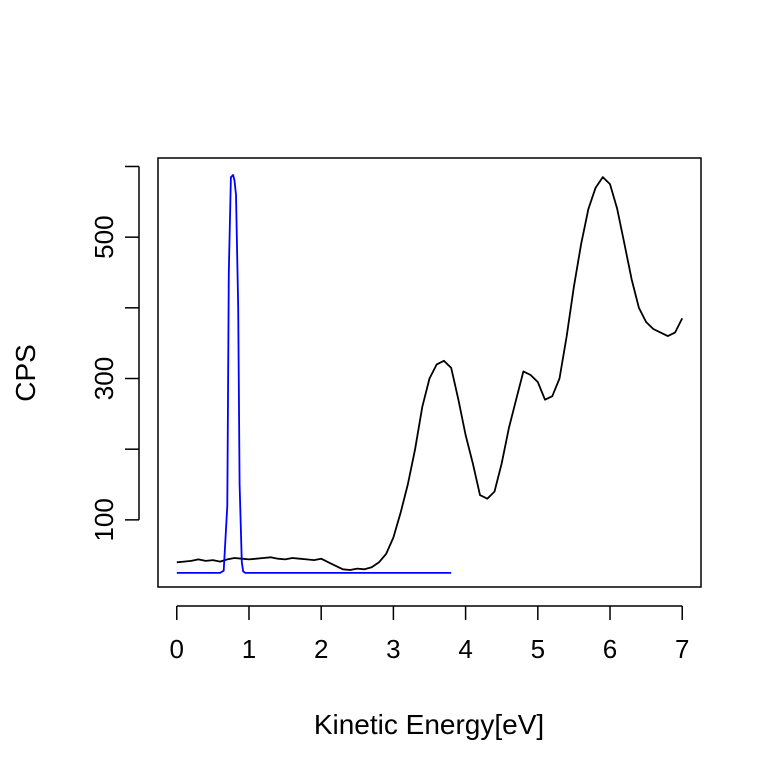 The width and height of the screenshot is (782, 784). I want to click on x-tick-label: 6, so click(610, 649).